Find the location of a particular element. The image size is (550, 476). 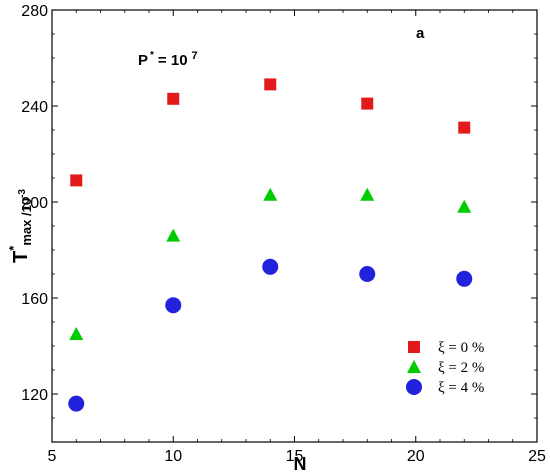

panel-label: a is located at coordinates (420, 33).